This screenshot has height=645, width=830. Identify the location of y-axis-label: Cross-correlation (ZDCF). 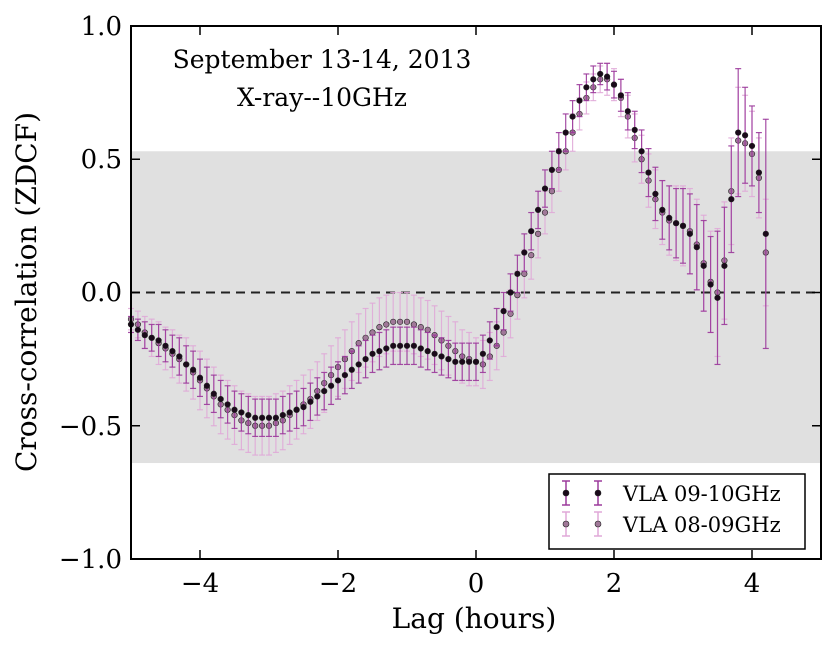
(26, 292).